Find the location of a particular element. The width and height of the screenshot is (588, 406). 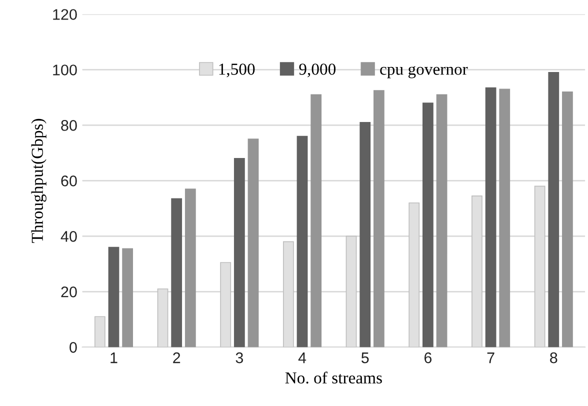

x-tick-label: 7 is located at coordinates (490, 358).